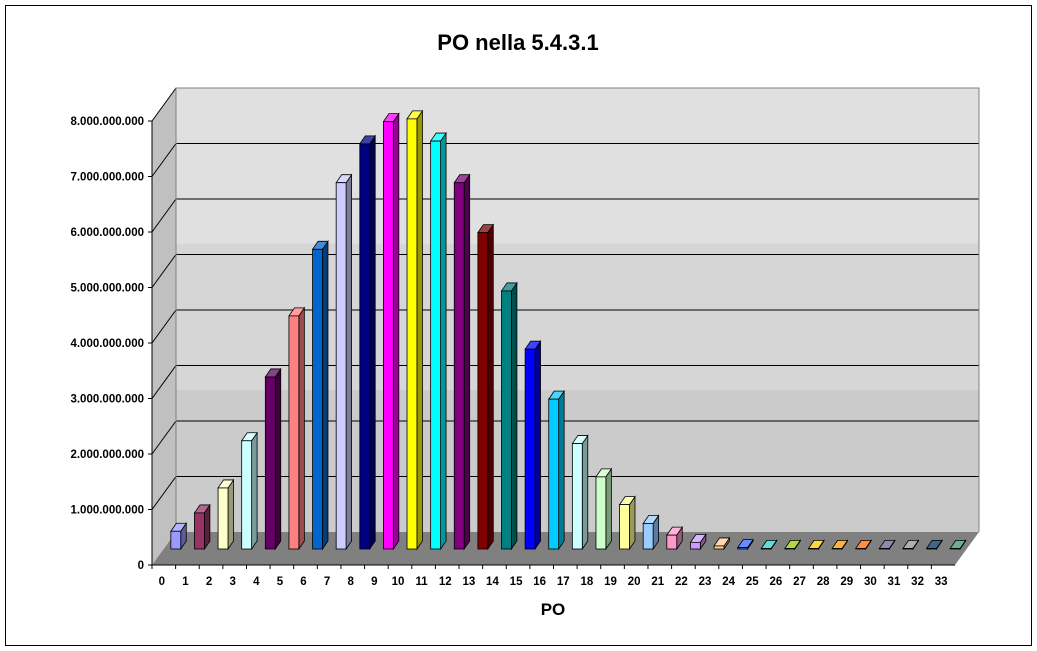  I want to click on x-tick-label: 29, so click(846, 582).